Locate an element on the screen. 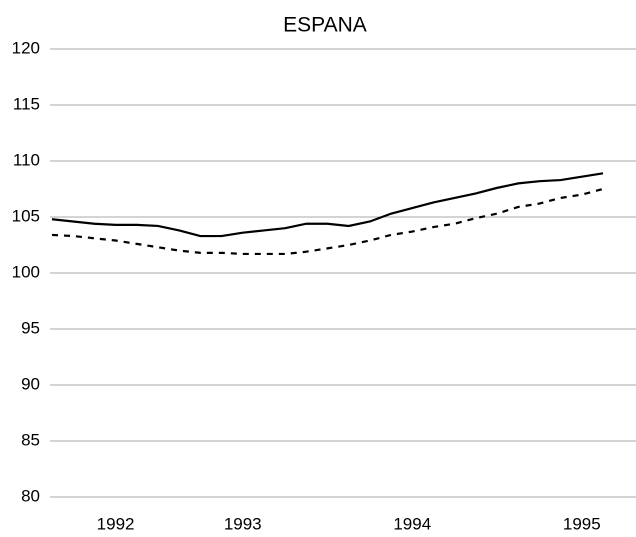  y-tick-label: 100 is located at coordinates (26, 271).